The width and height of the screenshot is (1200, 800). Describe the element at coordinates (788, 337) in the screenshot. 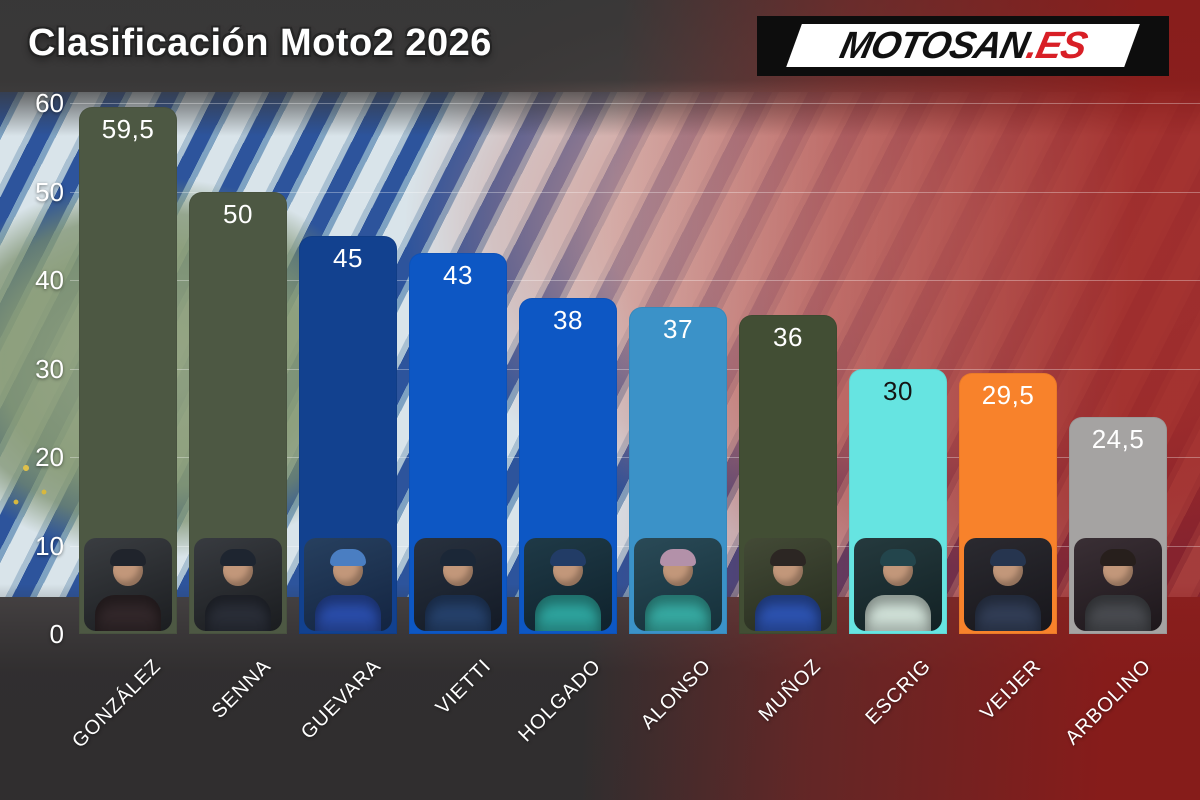

I see `bar-value-label: 36` at that location.